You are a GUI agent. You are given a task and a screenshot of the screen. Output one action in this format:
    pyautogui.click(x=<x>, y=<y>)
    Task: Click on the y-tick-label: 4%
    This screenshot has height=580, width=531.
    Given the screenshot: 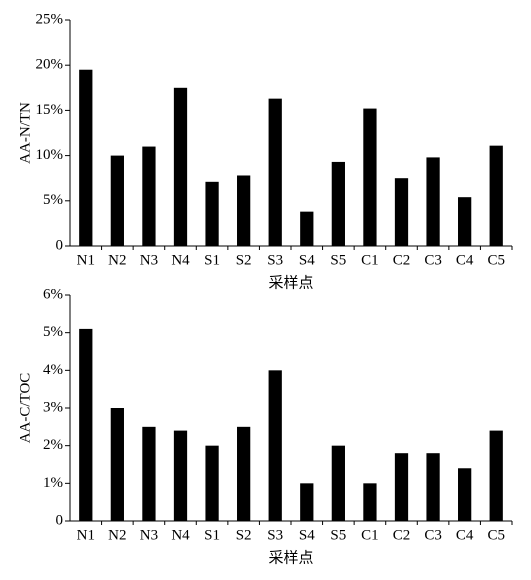 What is the action you would take?
    pyautogui.click(x=53, y=370)
    